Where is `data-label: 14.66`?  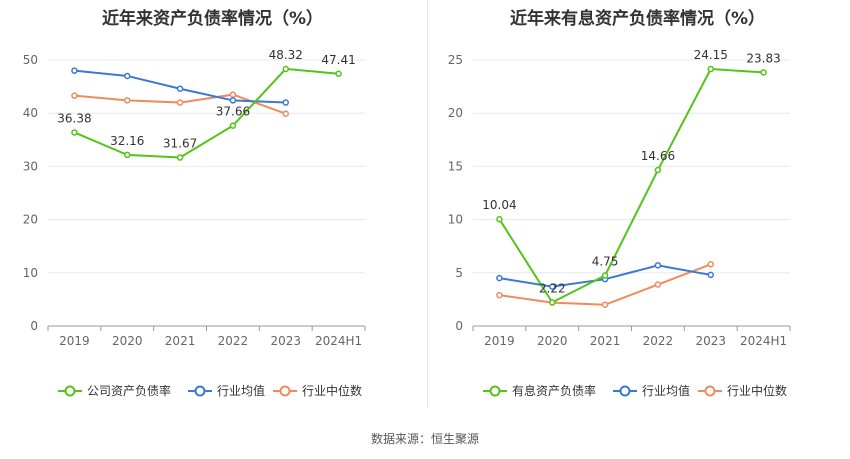 data-label: 14.66 is located at coordinates (658, 156).